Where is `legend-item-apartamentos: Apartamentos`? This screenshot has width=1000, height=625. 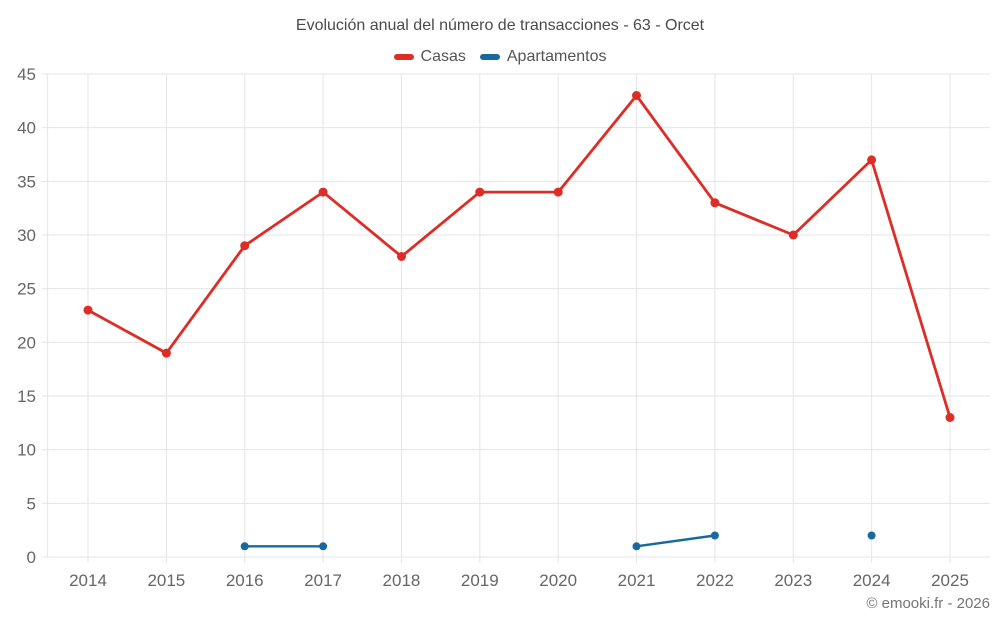
legend-item-apartamentos: Apartamentos is located at coordinates (543, 57).